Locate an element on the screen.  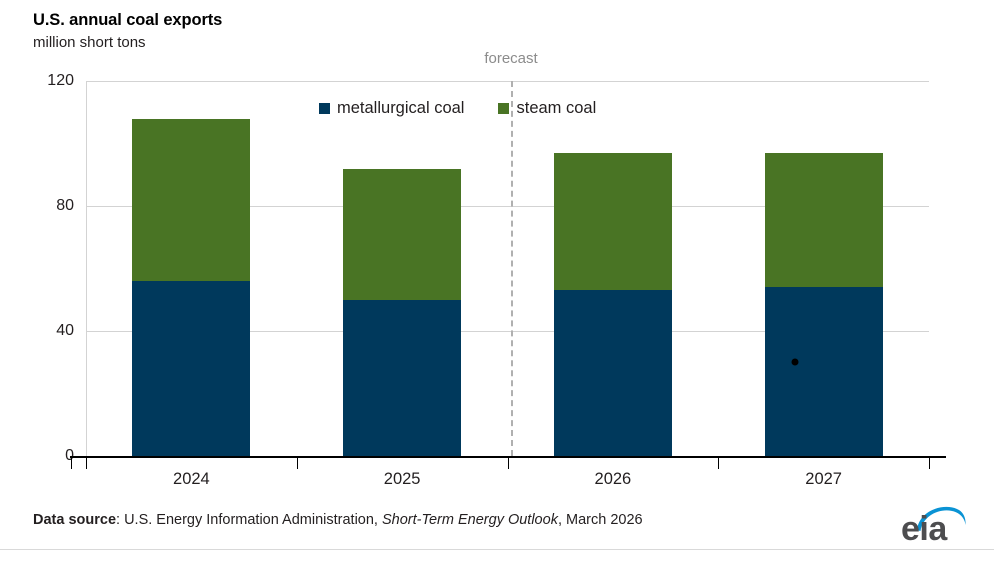
eia-logo: eia is located at coordinates (935, 524).